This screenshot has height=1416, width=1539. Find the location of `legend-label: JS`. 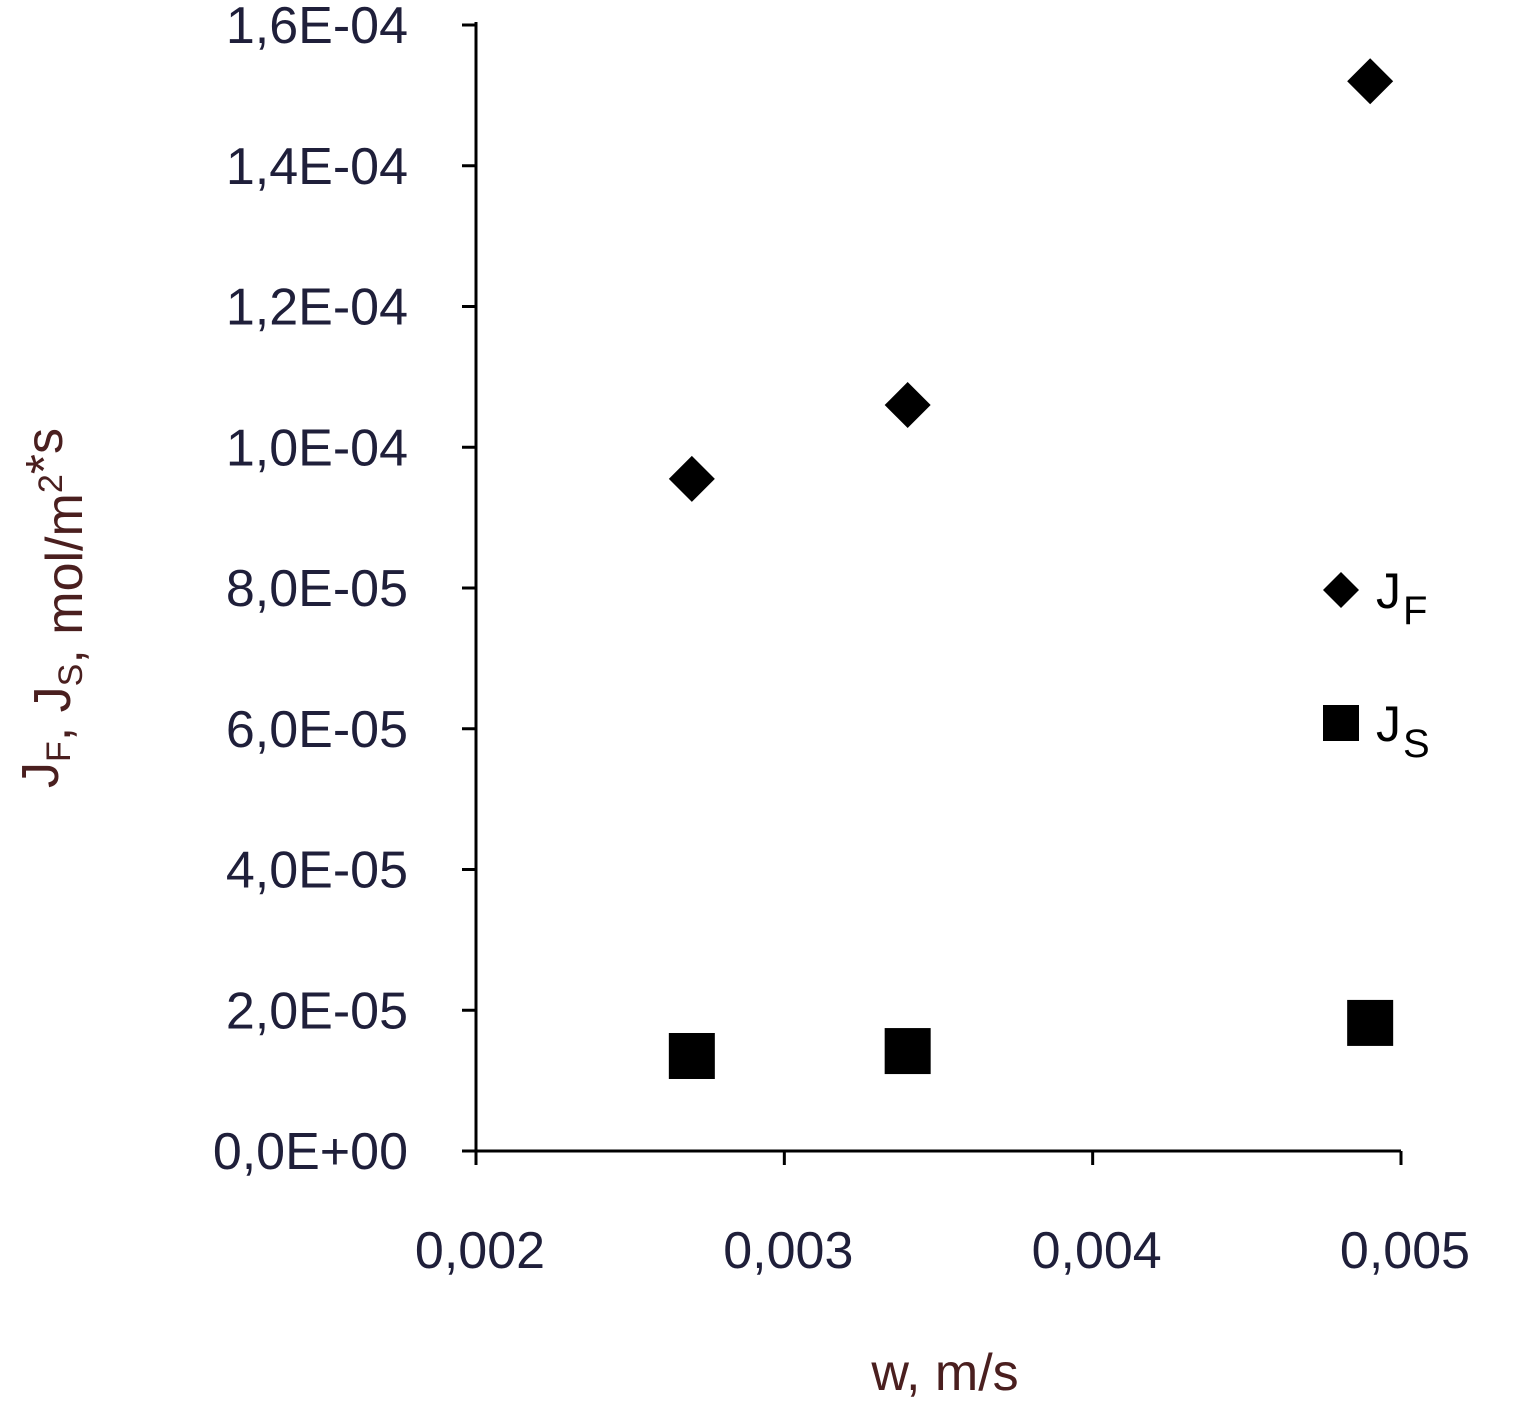

legend-label: JS is located at coordinates (1403, 731).